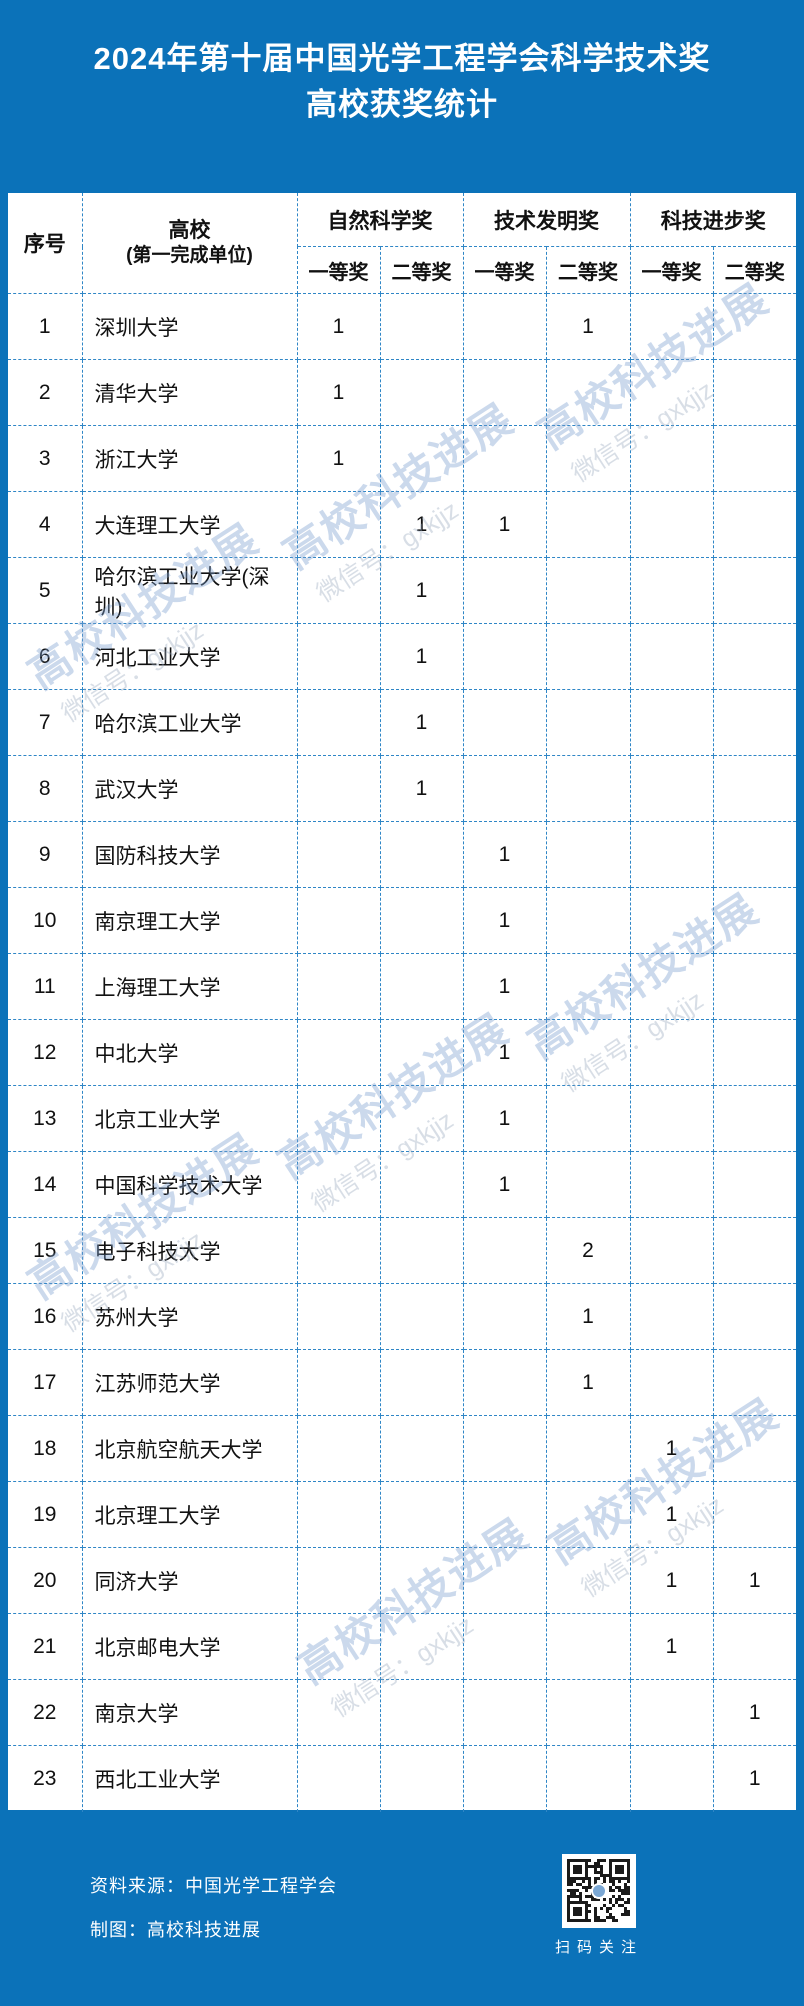  What do you see at coordinates (45, 1778) in the screenshot?
I see `row-index-cell: 23` at bounding box center [45, 1778].